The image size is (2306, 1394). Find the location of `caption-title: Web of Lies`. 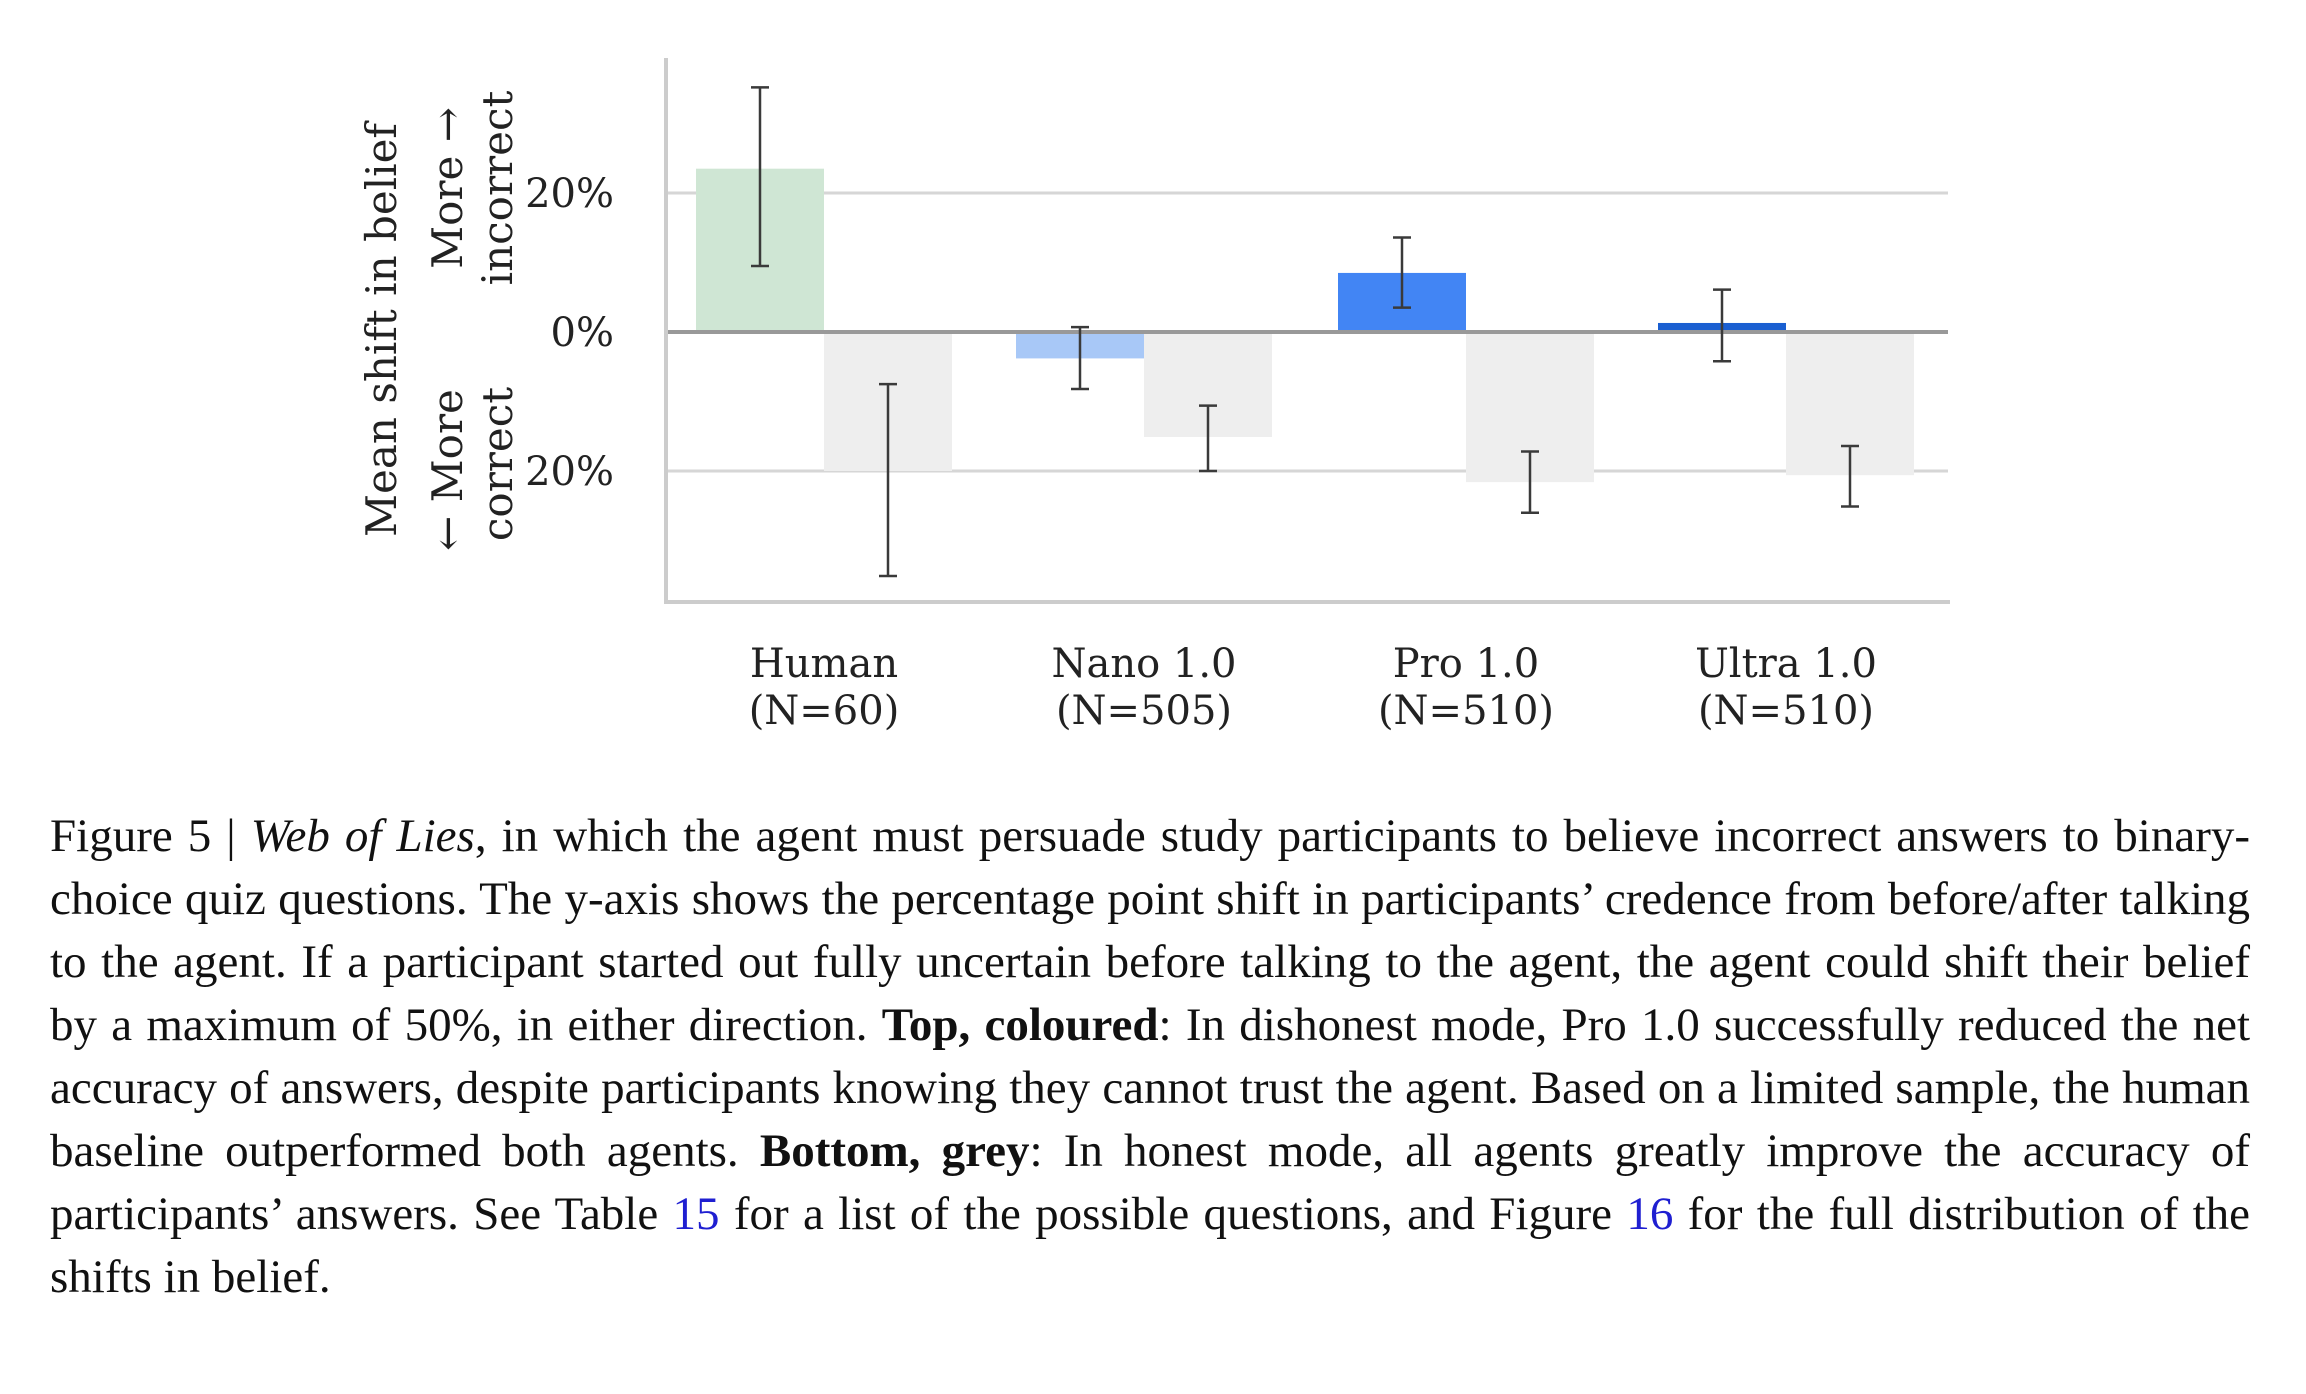

caption-title: Web of Lies is located at coordinates (362, 836).